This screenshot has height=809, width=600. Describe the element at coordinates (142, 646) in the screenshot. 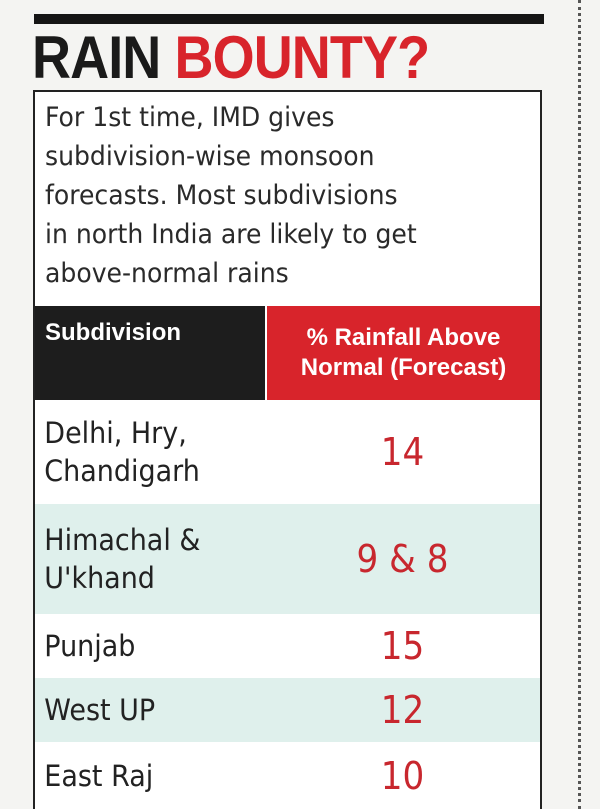

I see `subdivision-cell: Punjab` at that location.